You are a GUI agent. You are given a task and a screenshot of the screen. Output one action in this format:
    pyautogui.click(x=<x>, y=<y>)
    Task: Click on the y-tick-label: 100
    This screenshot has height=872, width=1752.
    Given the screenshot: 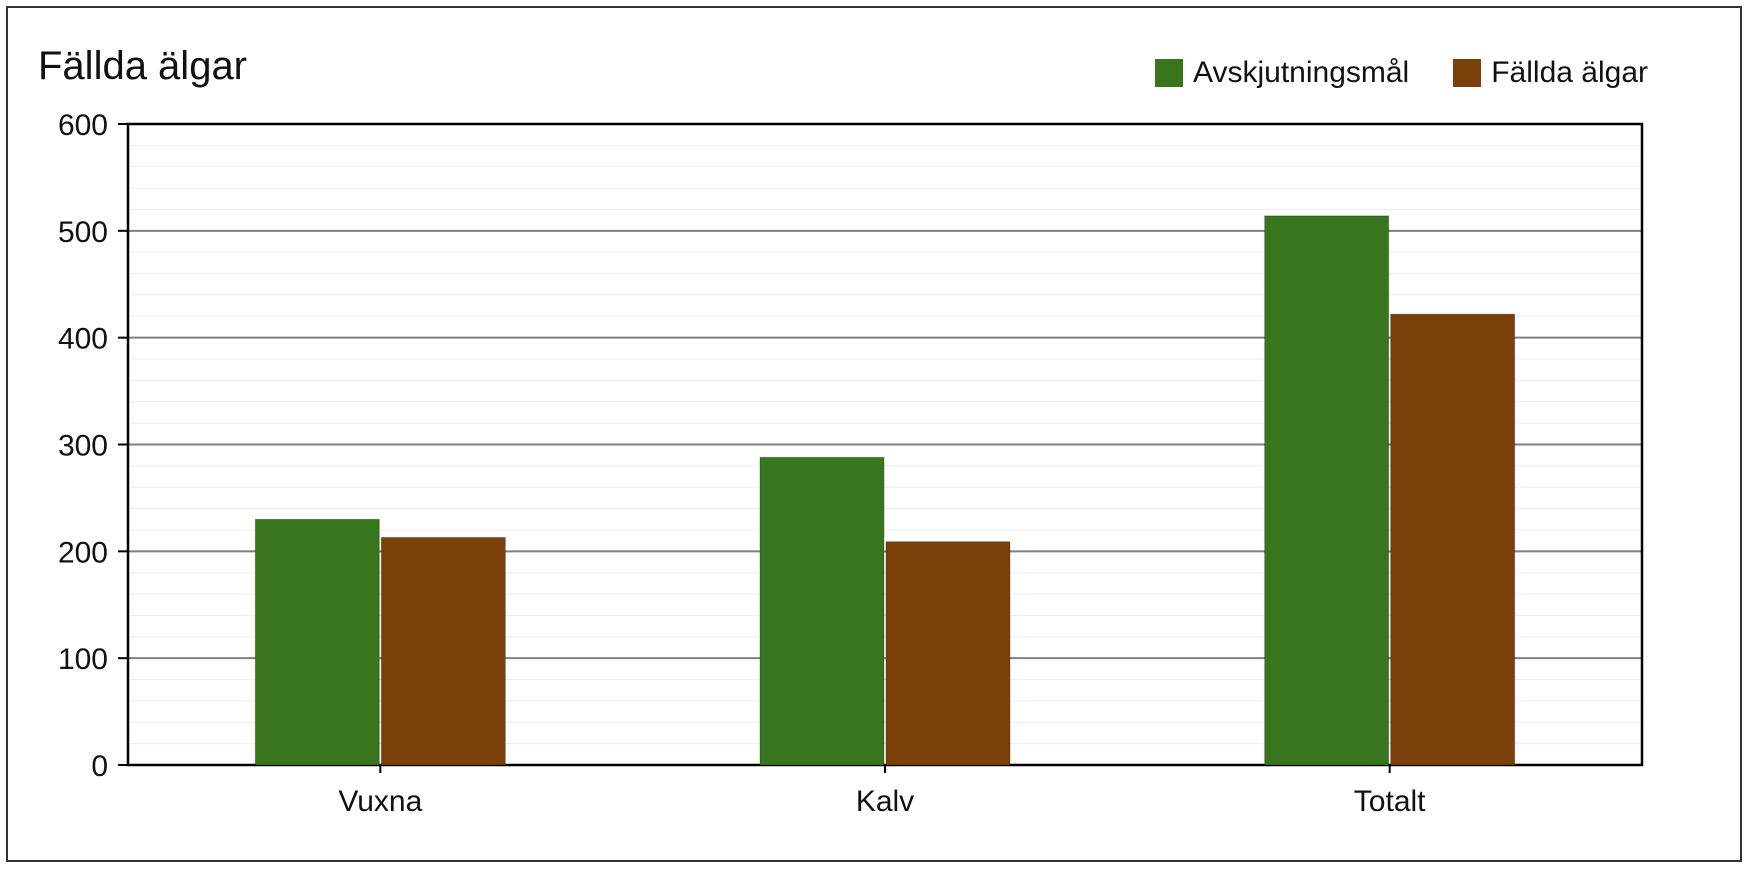 What is the action you would take?
    pyautogui.click(x=83, y=659)
    